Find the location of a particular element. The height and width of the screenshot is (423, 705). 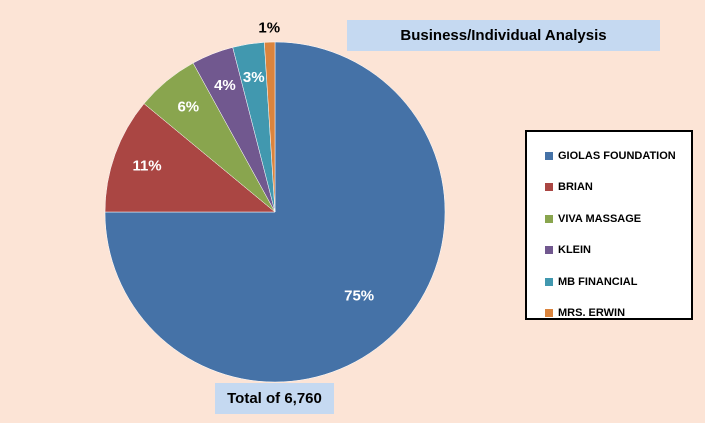

chart-title: Business/Individual Analysis is located at coordinates (503, 35).